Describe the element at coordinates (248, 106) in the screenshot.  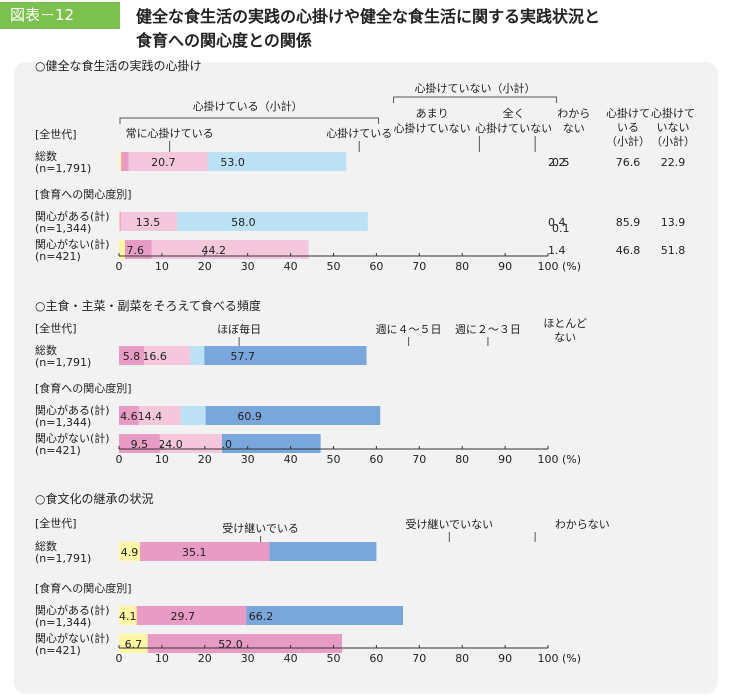
I see `bracket-label: 心掛けている（小計）` at that location.